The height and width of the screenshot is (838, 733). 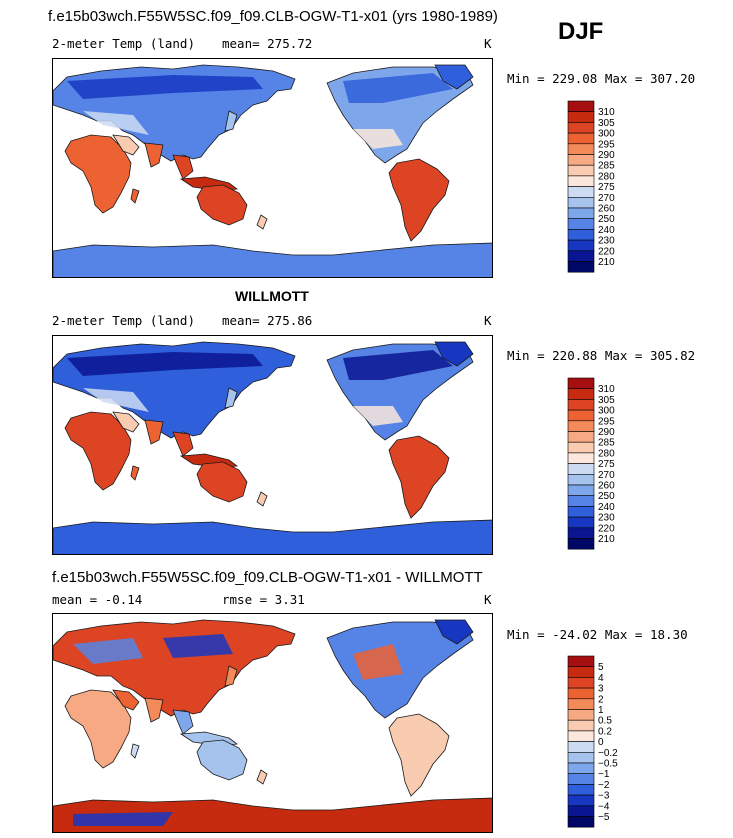 What do you see at coordinates (606, 518) in the screenshot?
I see `obs-colorbar-tick-label: 230` at bounding box center [606, 518].